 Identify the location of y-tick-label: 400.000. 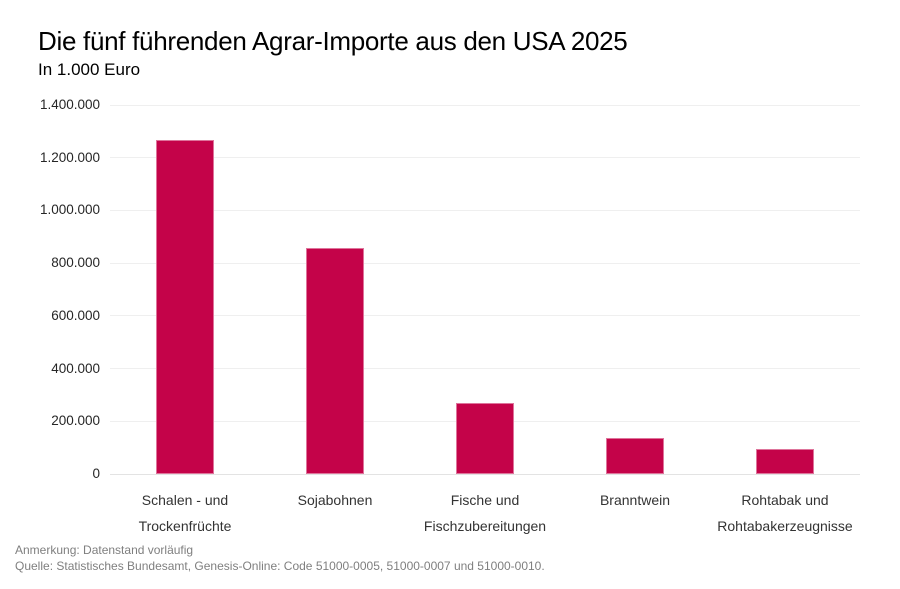
(75, 368).